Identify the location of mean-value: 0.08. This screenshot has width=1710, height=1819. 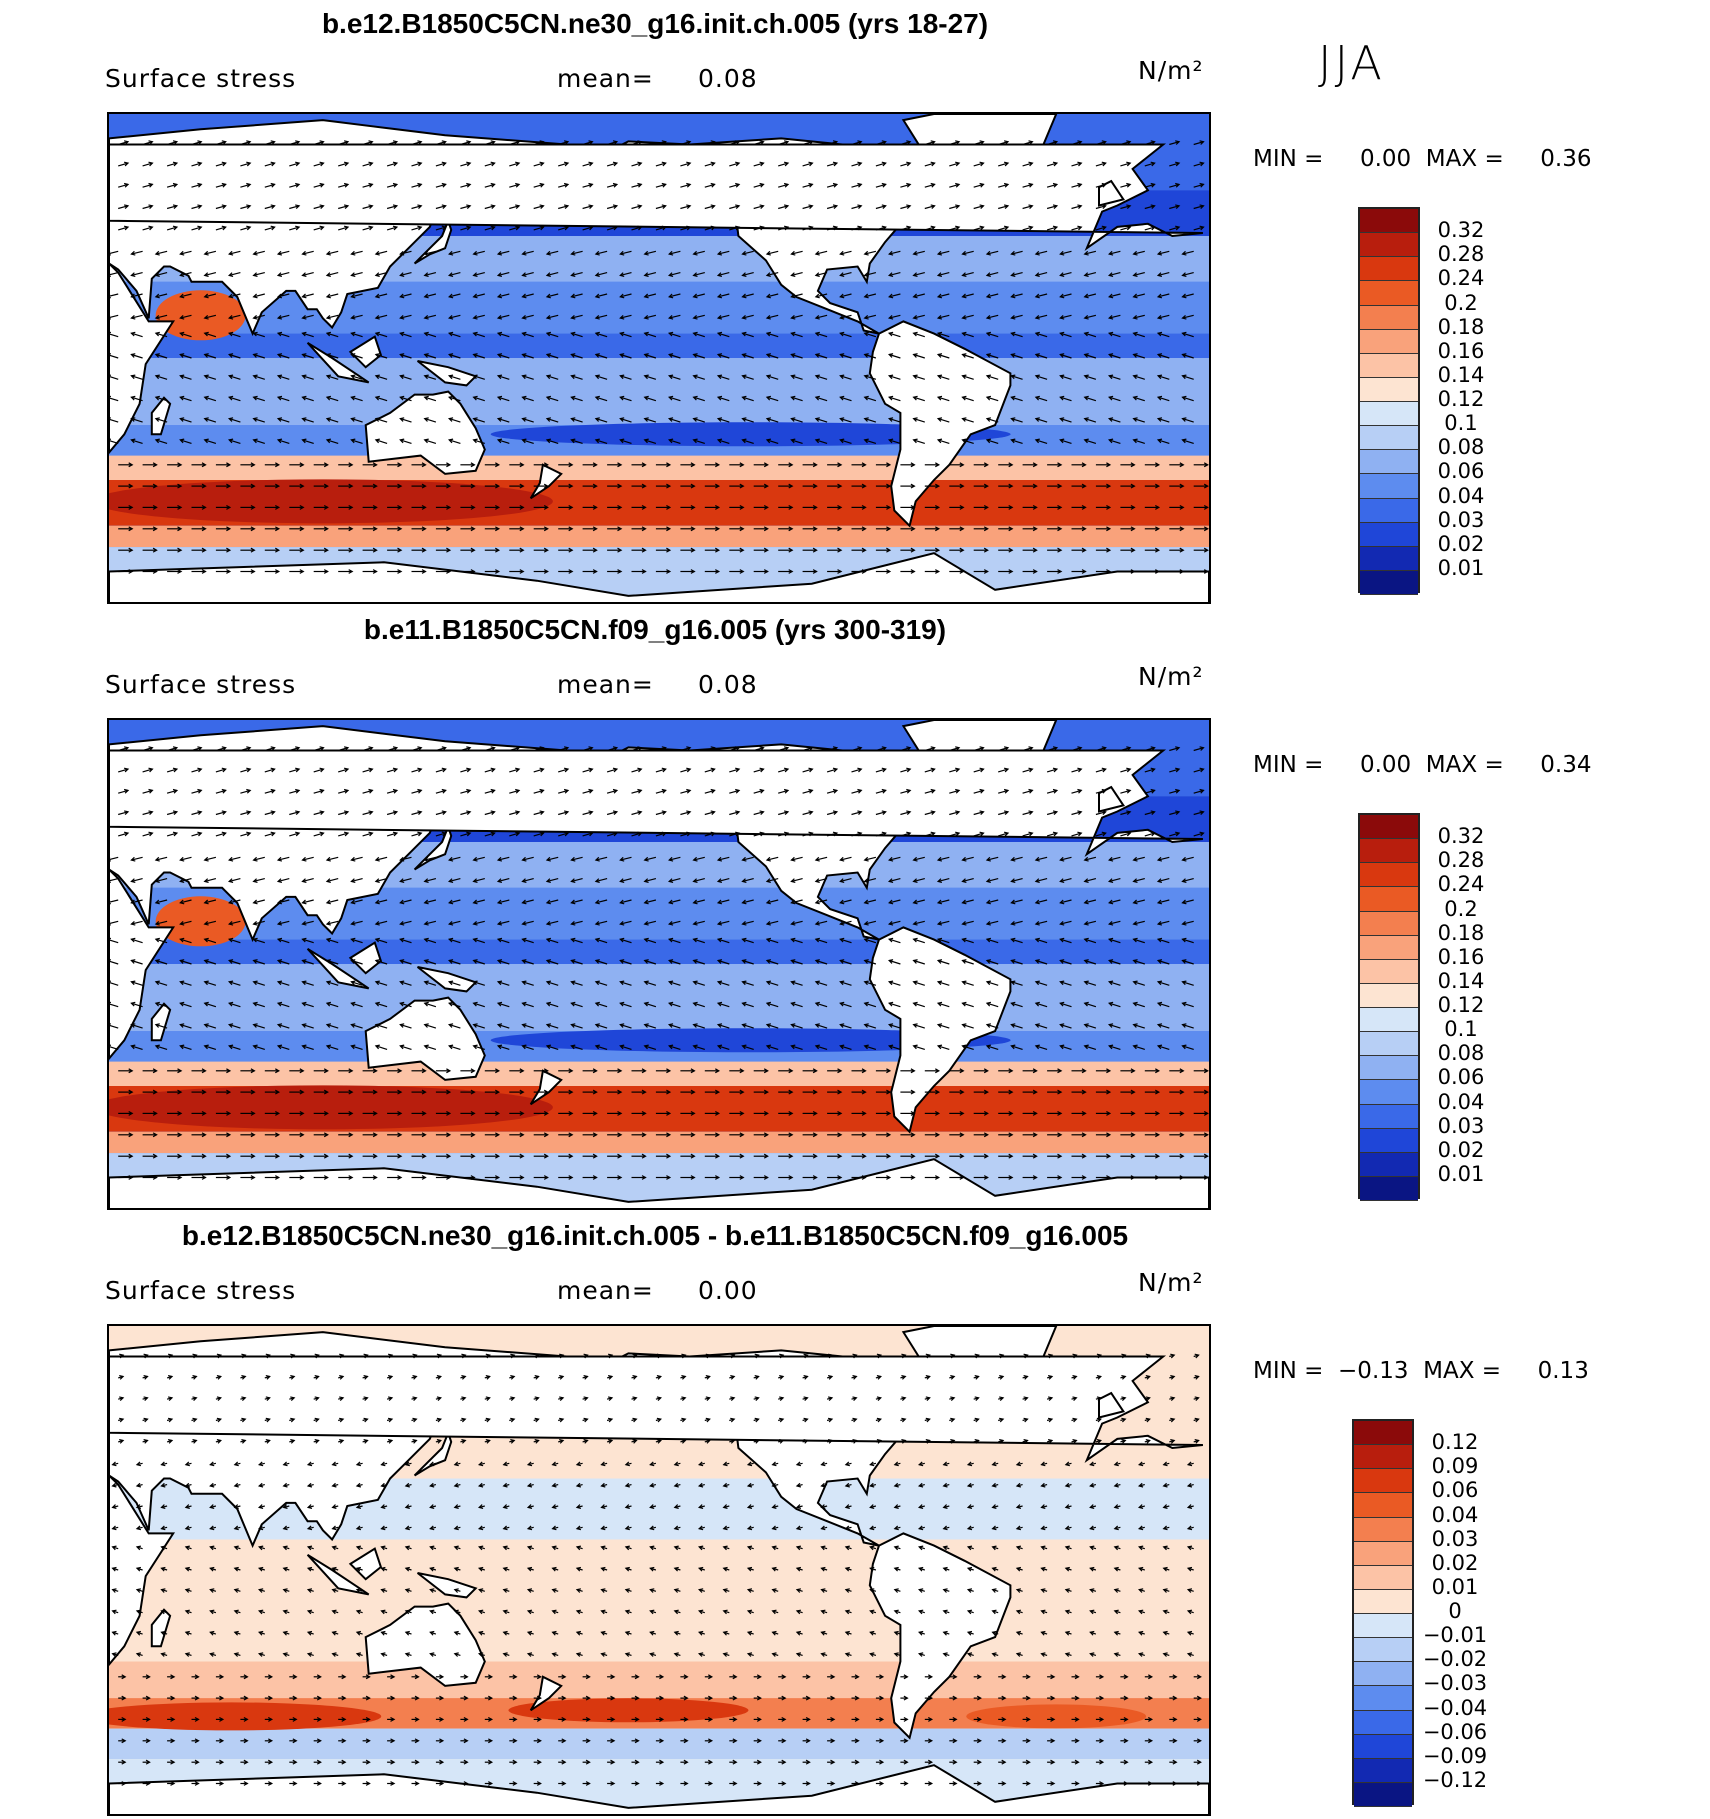
(728, 78).